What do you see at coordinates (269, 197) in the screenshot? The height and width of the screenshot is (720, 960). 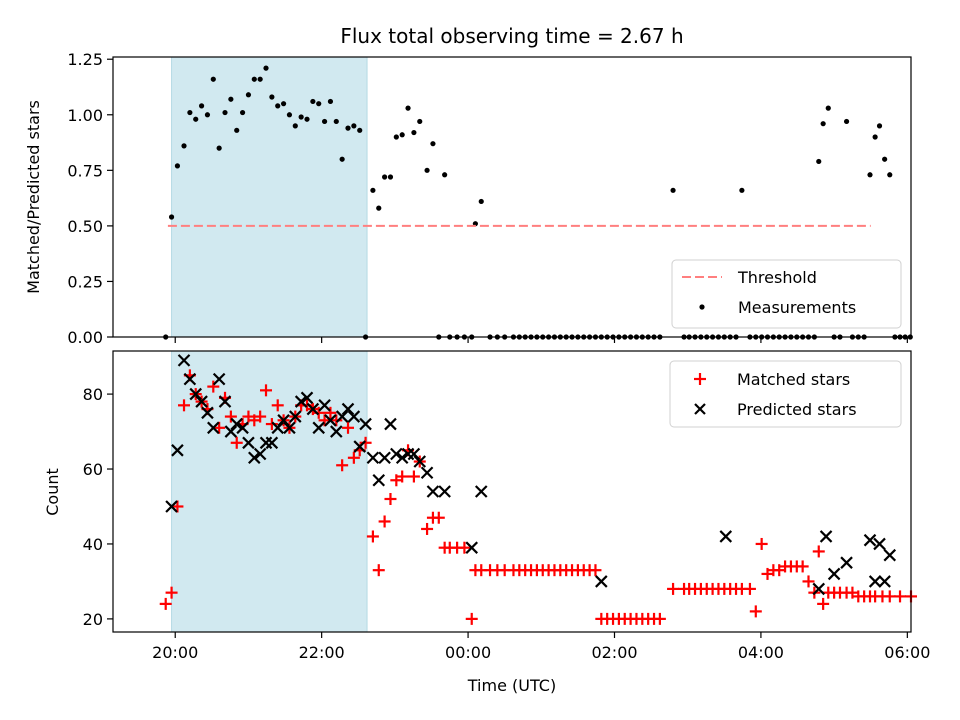 I see `top-observing-window-shade` at bounding box center [269, 197].